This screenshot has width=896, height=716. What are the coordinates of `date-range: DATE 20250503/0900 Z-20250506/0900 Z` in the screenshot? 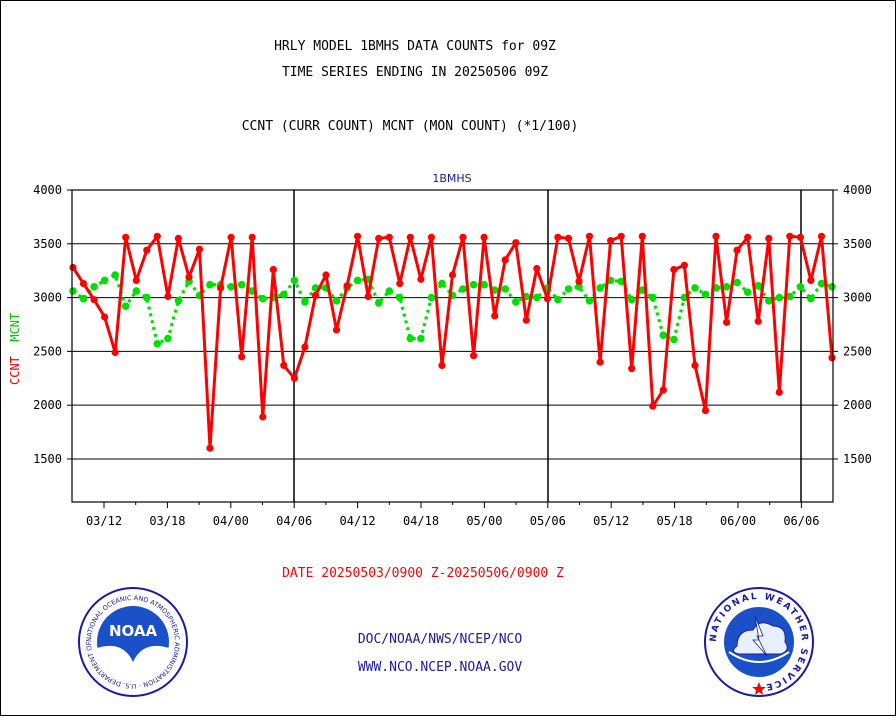 It's located at (423, 573).